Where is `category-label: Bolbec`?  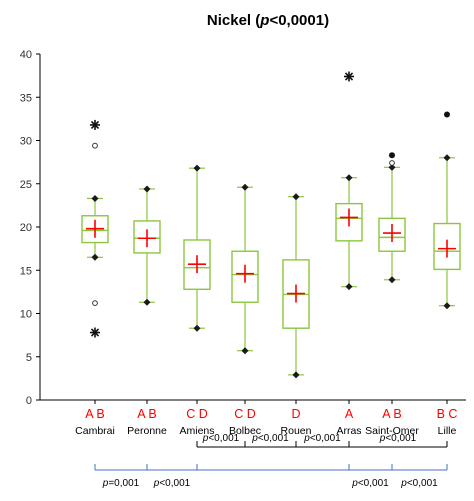 category-label: Bolbec is located at coordinates (245, 431).